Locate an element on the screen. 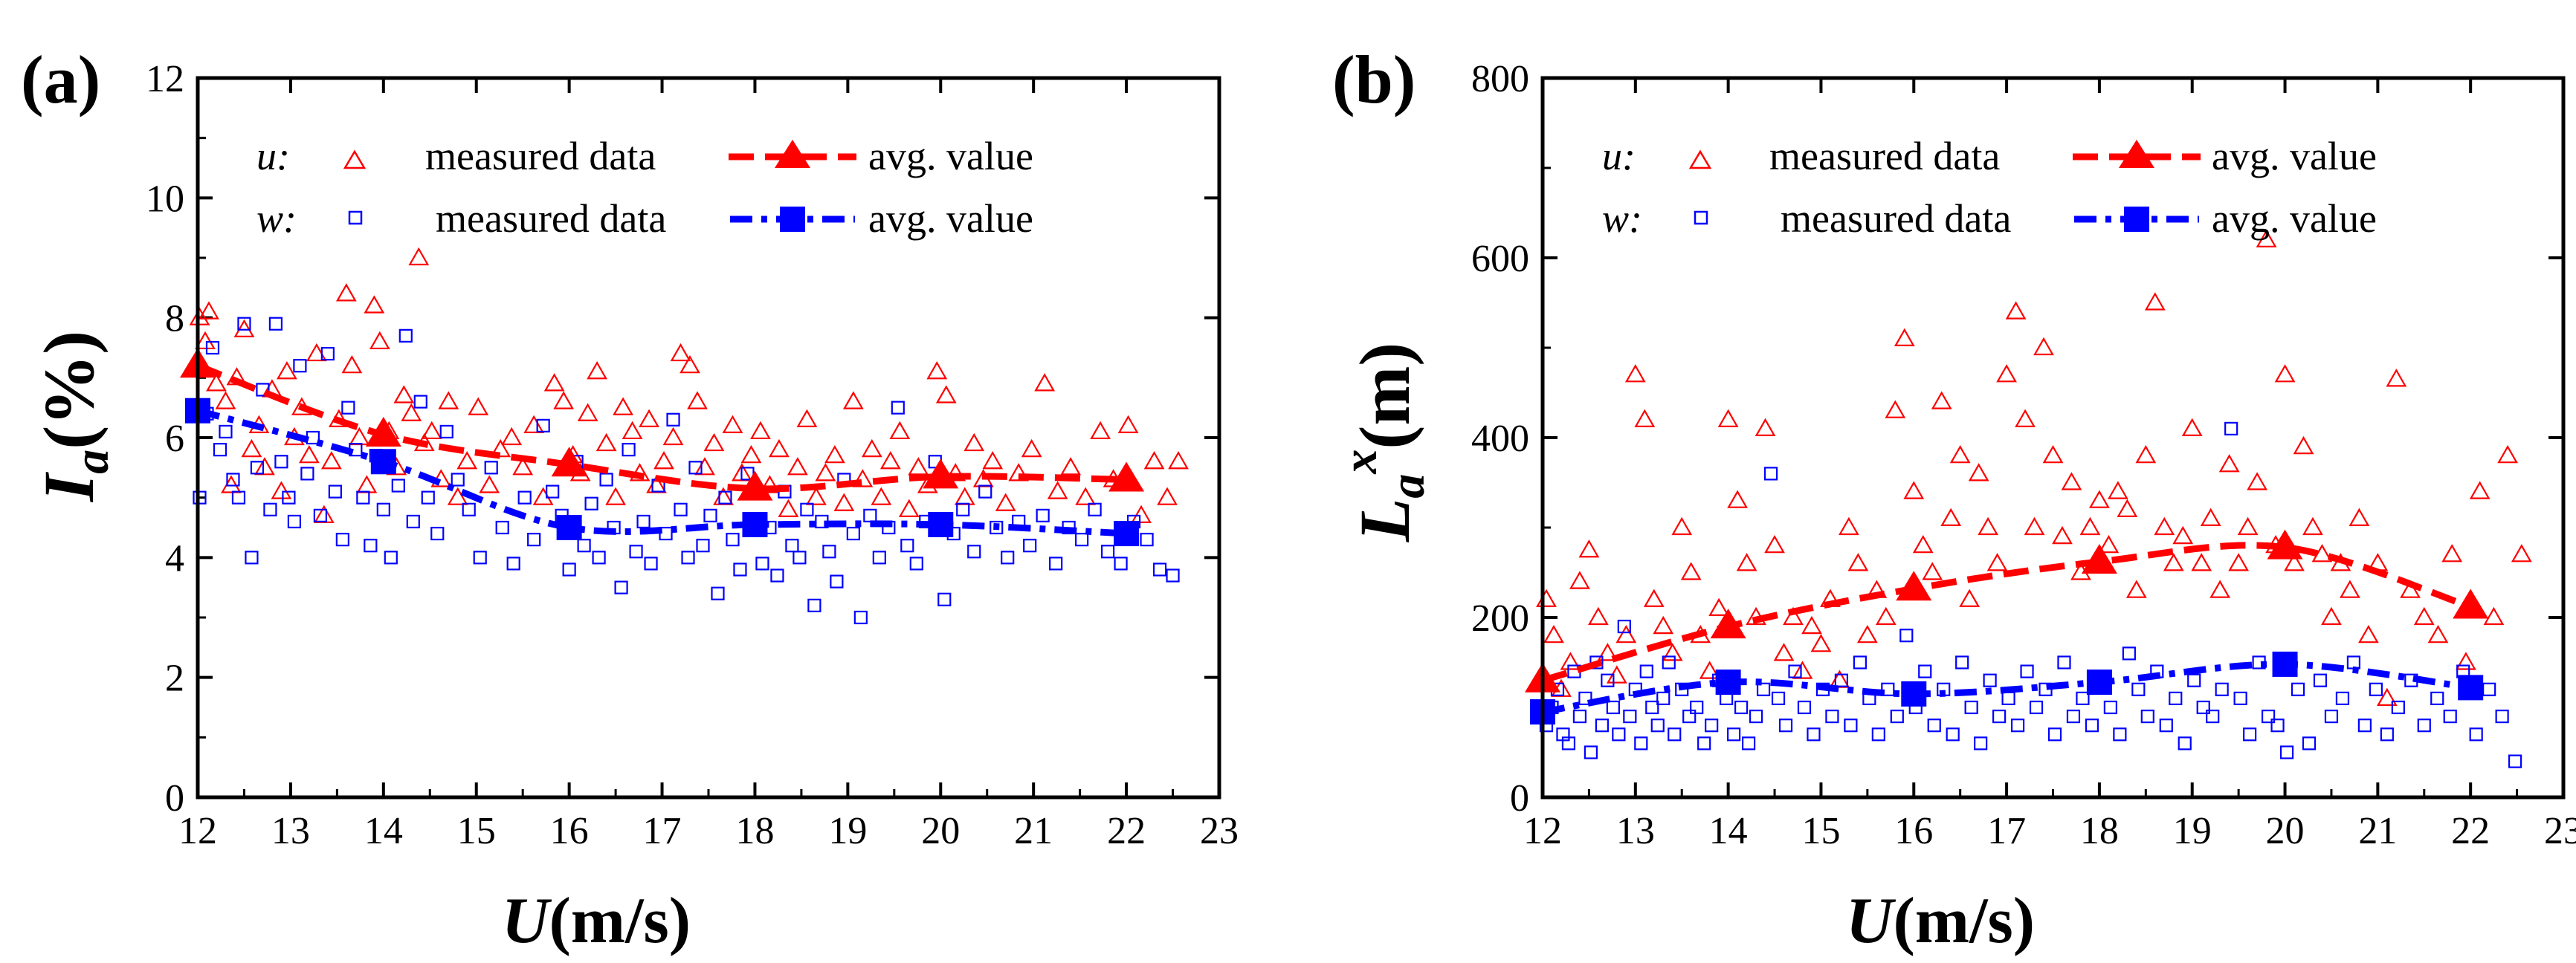 This screenshot has width=2576, height=963. panel-b-xtick-label: 18 is located at coordinates (2099, 831).